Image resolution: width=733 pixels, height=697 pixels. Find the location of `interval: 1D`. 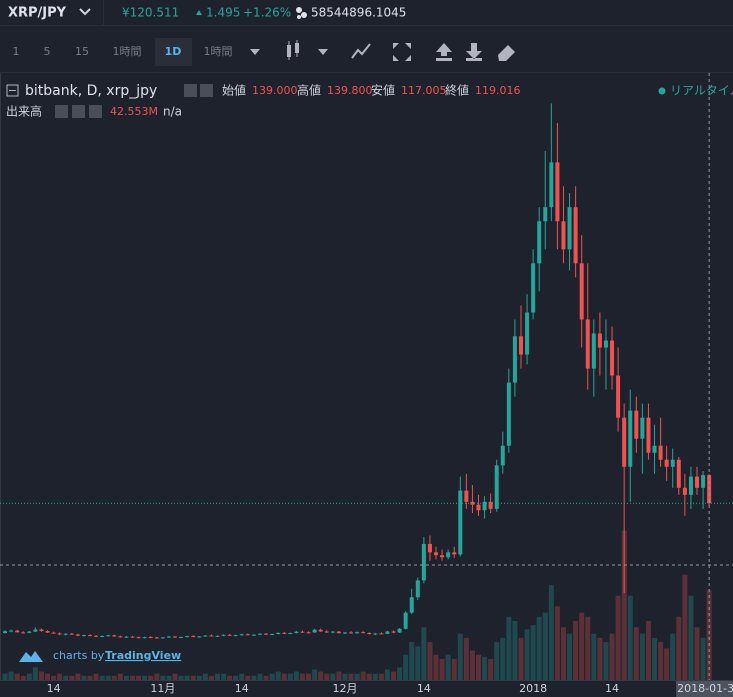

interval: 1D is located at coordinates (173, 51).